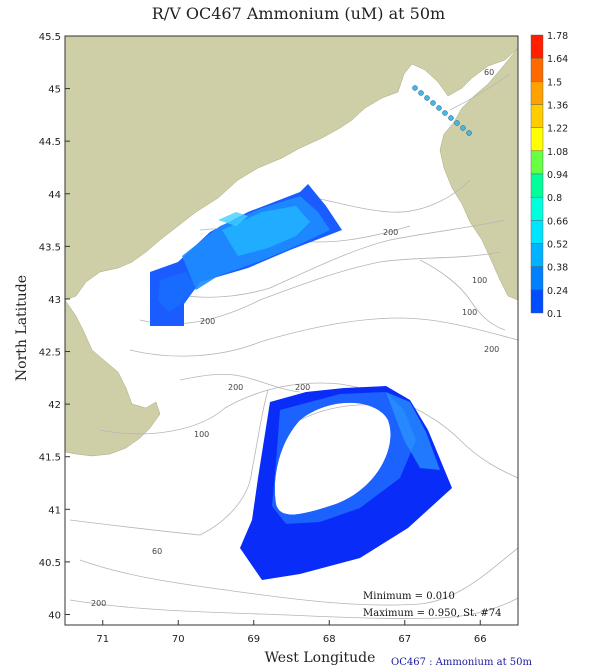 The width and height of the screenshot is (597, 672). Describe the element at coordinates (54, 510) in the screenshot. I see `y-tick-label: 41` at that location.